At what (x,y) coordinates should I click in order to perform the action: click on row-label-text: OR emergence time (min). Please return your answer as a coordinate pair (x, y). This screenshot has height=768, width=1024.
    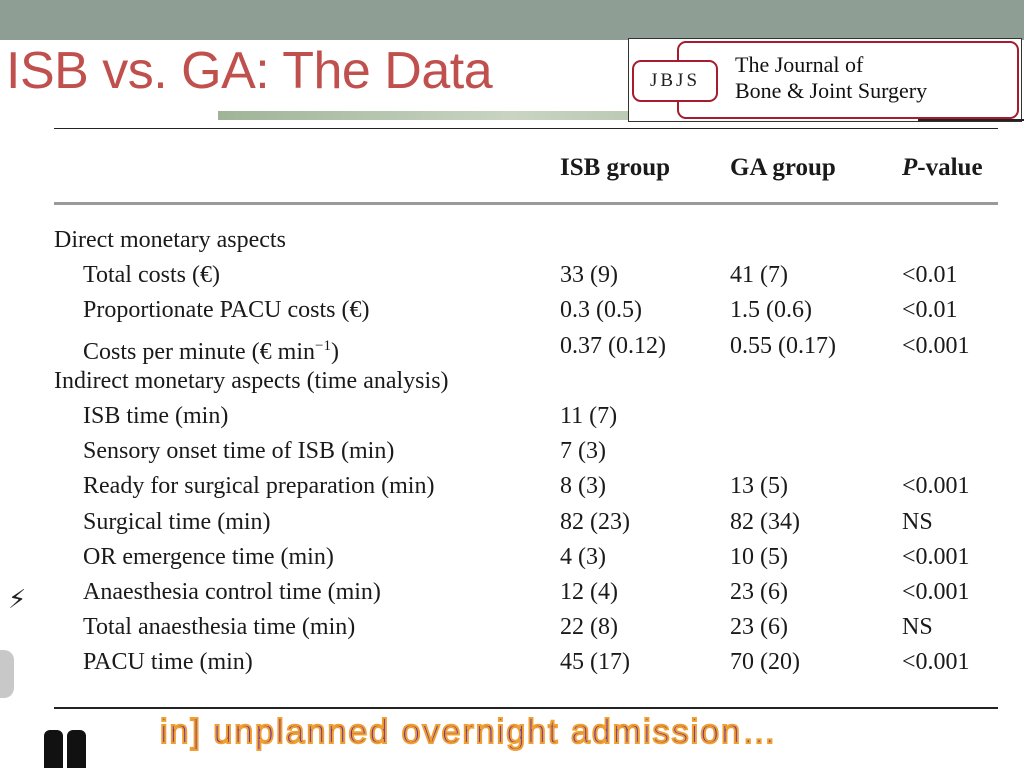
    Looking at the image, I should click on (208, 556).